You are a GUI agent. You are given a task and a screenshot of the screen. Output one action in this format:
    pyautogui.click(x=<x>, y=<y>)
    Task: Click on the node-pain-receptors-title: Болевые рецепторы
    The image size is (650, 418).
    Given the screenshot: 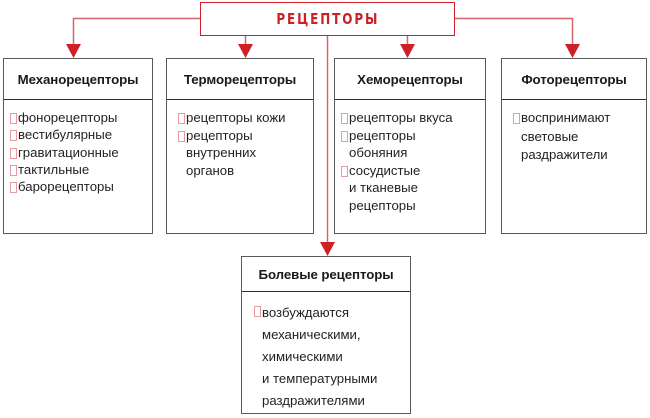 What is the action you would take?
    pyautogui.click(x=326, y=274)
    